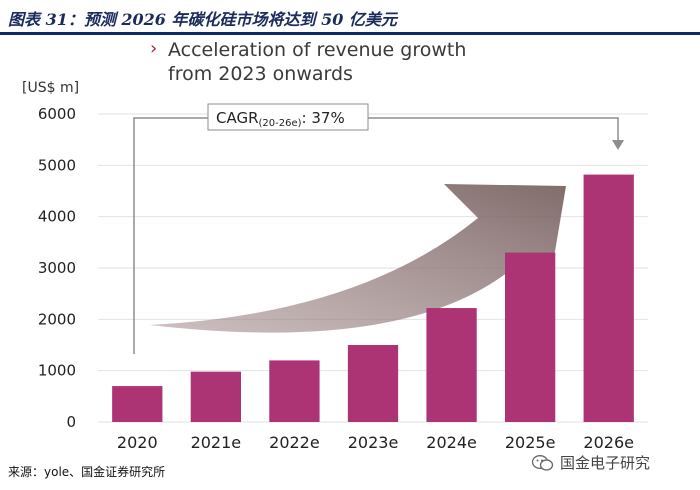  I want to click on bar-2022e, so click(294, 391).